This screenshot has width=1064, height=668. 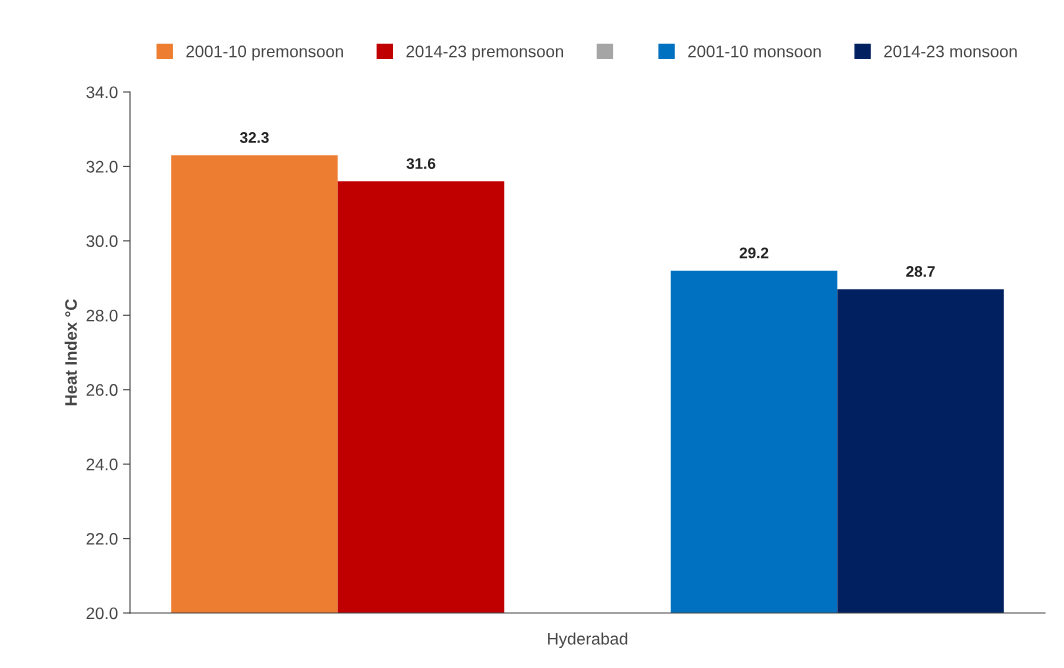 I want to click on legend-label: 2014-23 monsoon, so click(x=950, y=51).